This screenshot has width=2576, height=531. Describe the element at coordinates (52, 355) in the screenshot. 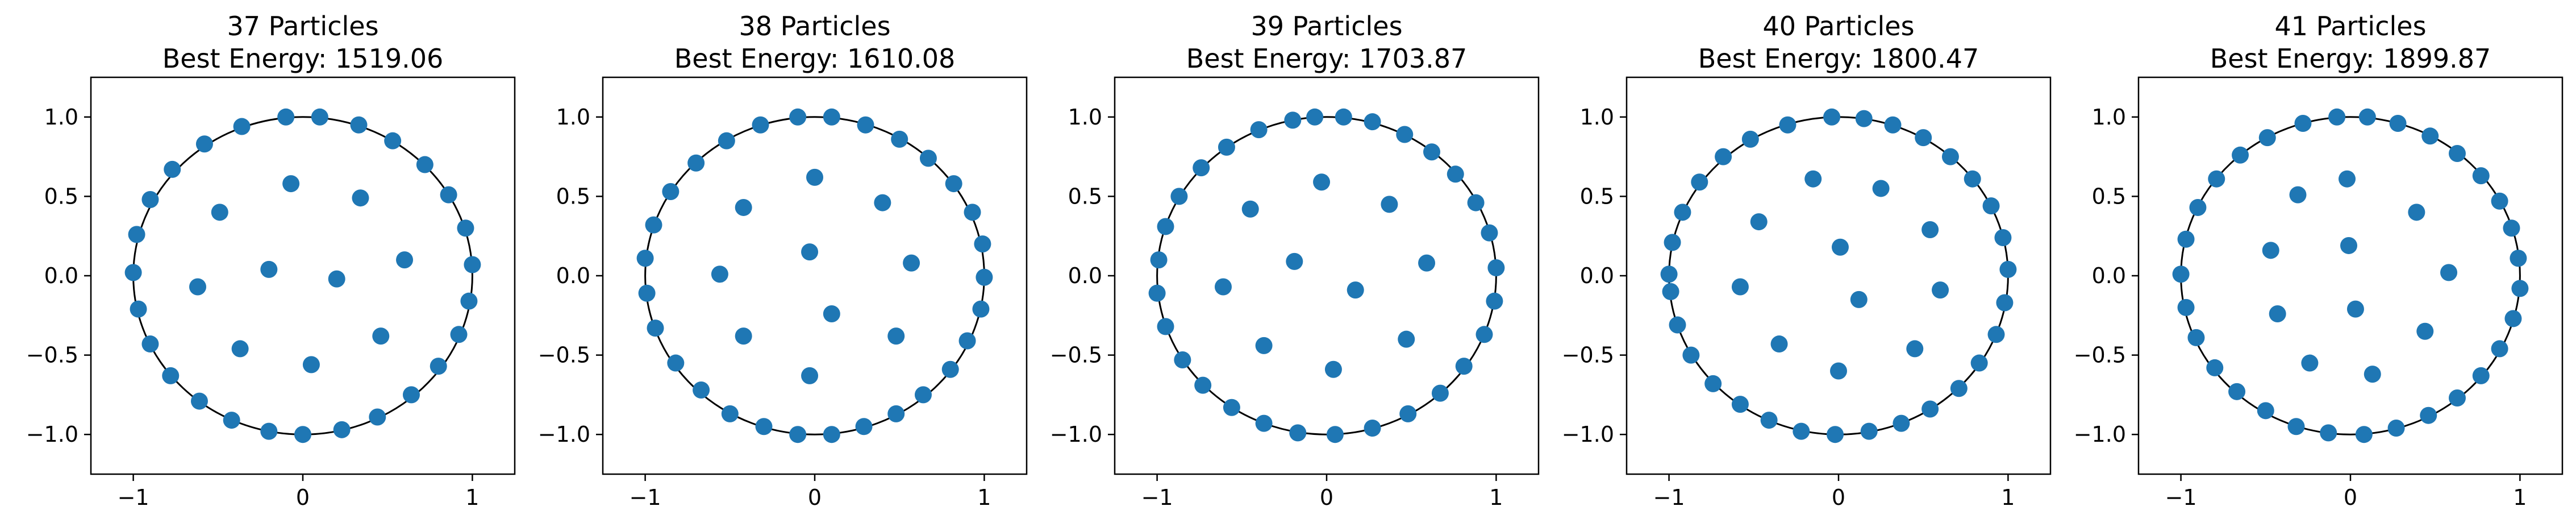

I see `y-tick-label: −0.5` at that location.